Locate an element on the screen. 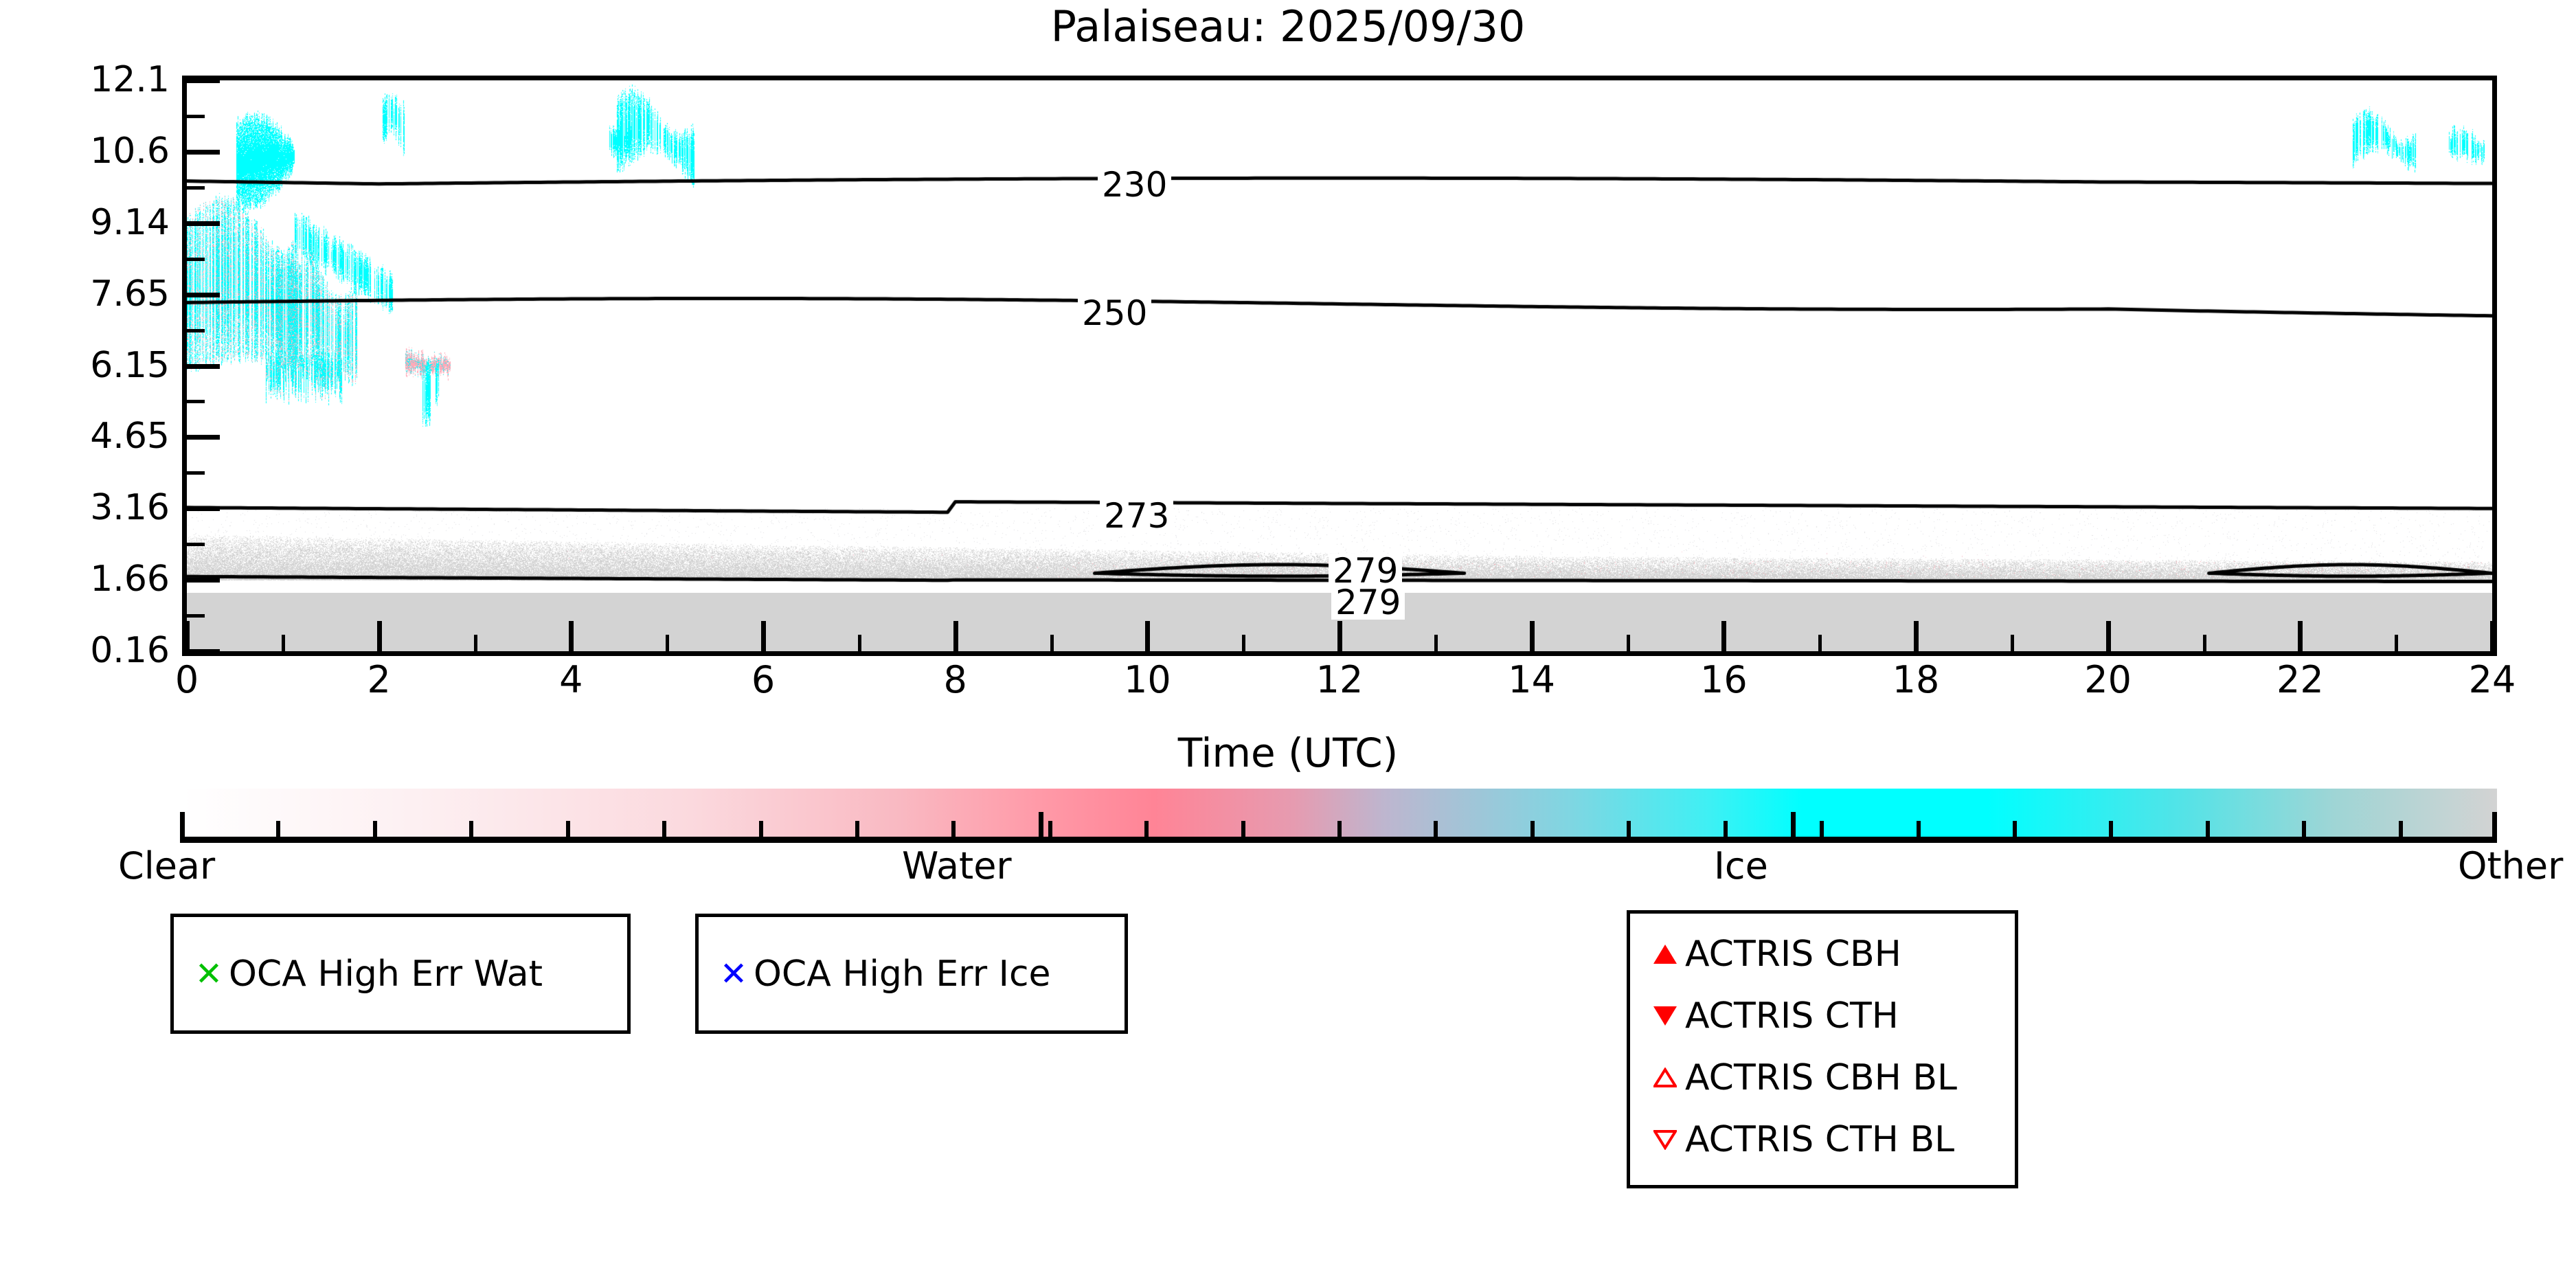 The height and width of the screenshot is (1288, 2576). legend-oca-high-err-ice: ✕ OCA High Err Ice is located at coordinates (911, 974).